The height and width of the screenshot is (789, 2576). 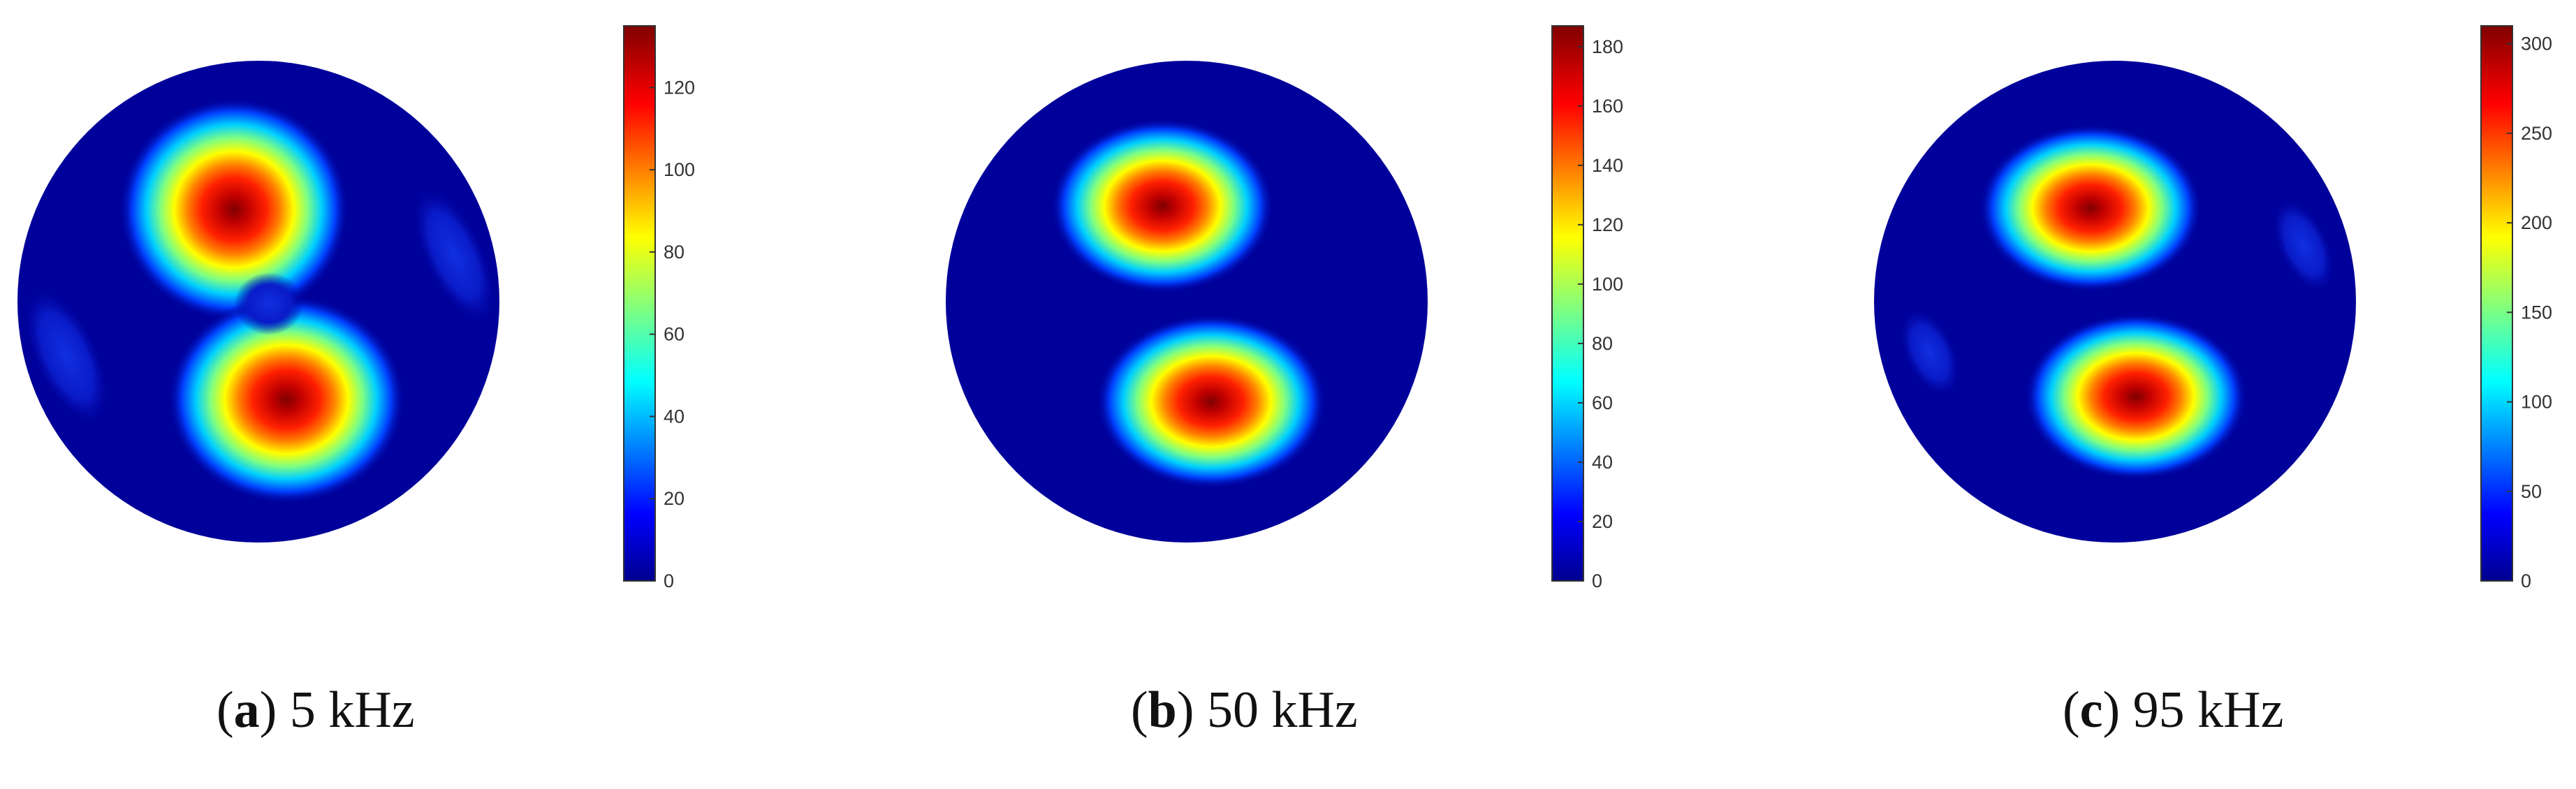 I want to click on colorbar-ticks: 0 20 40 60 80 100 120 140 160 180, so click(x=1600, y=314).